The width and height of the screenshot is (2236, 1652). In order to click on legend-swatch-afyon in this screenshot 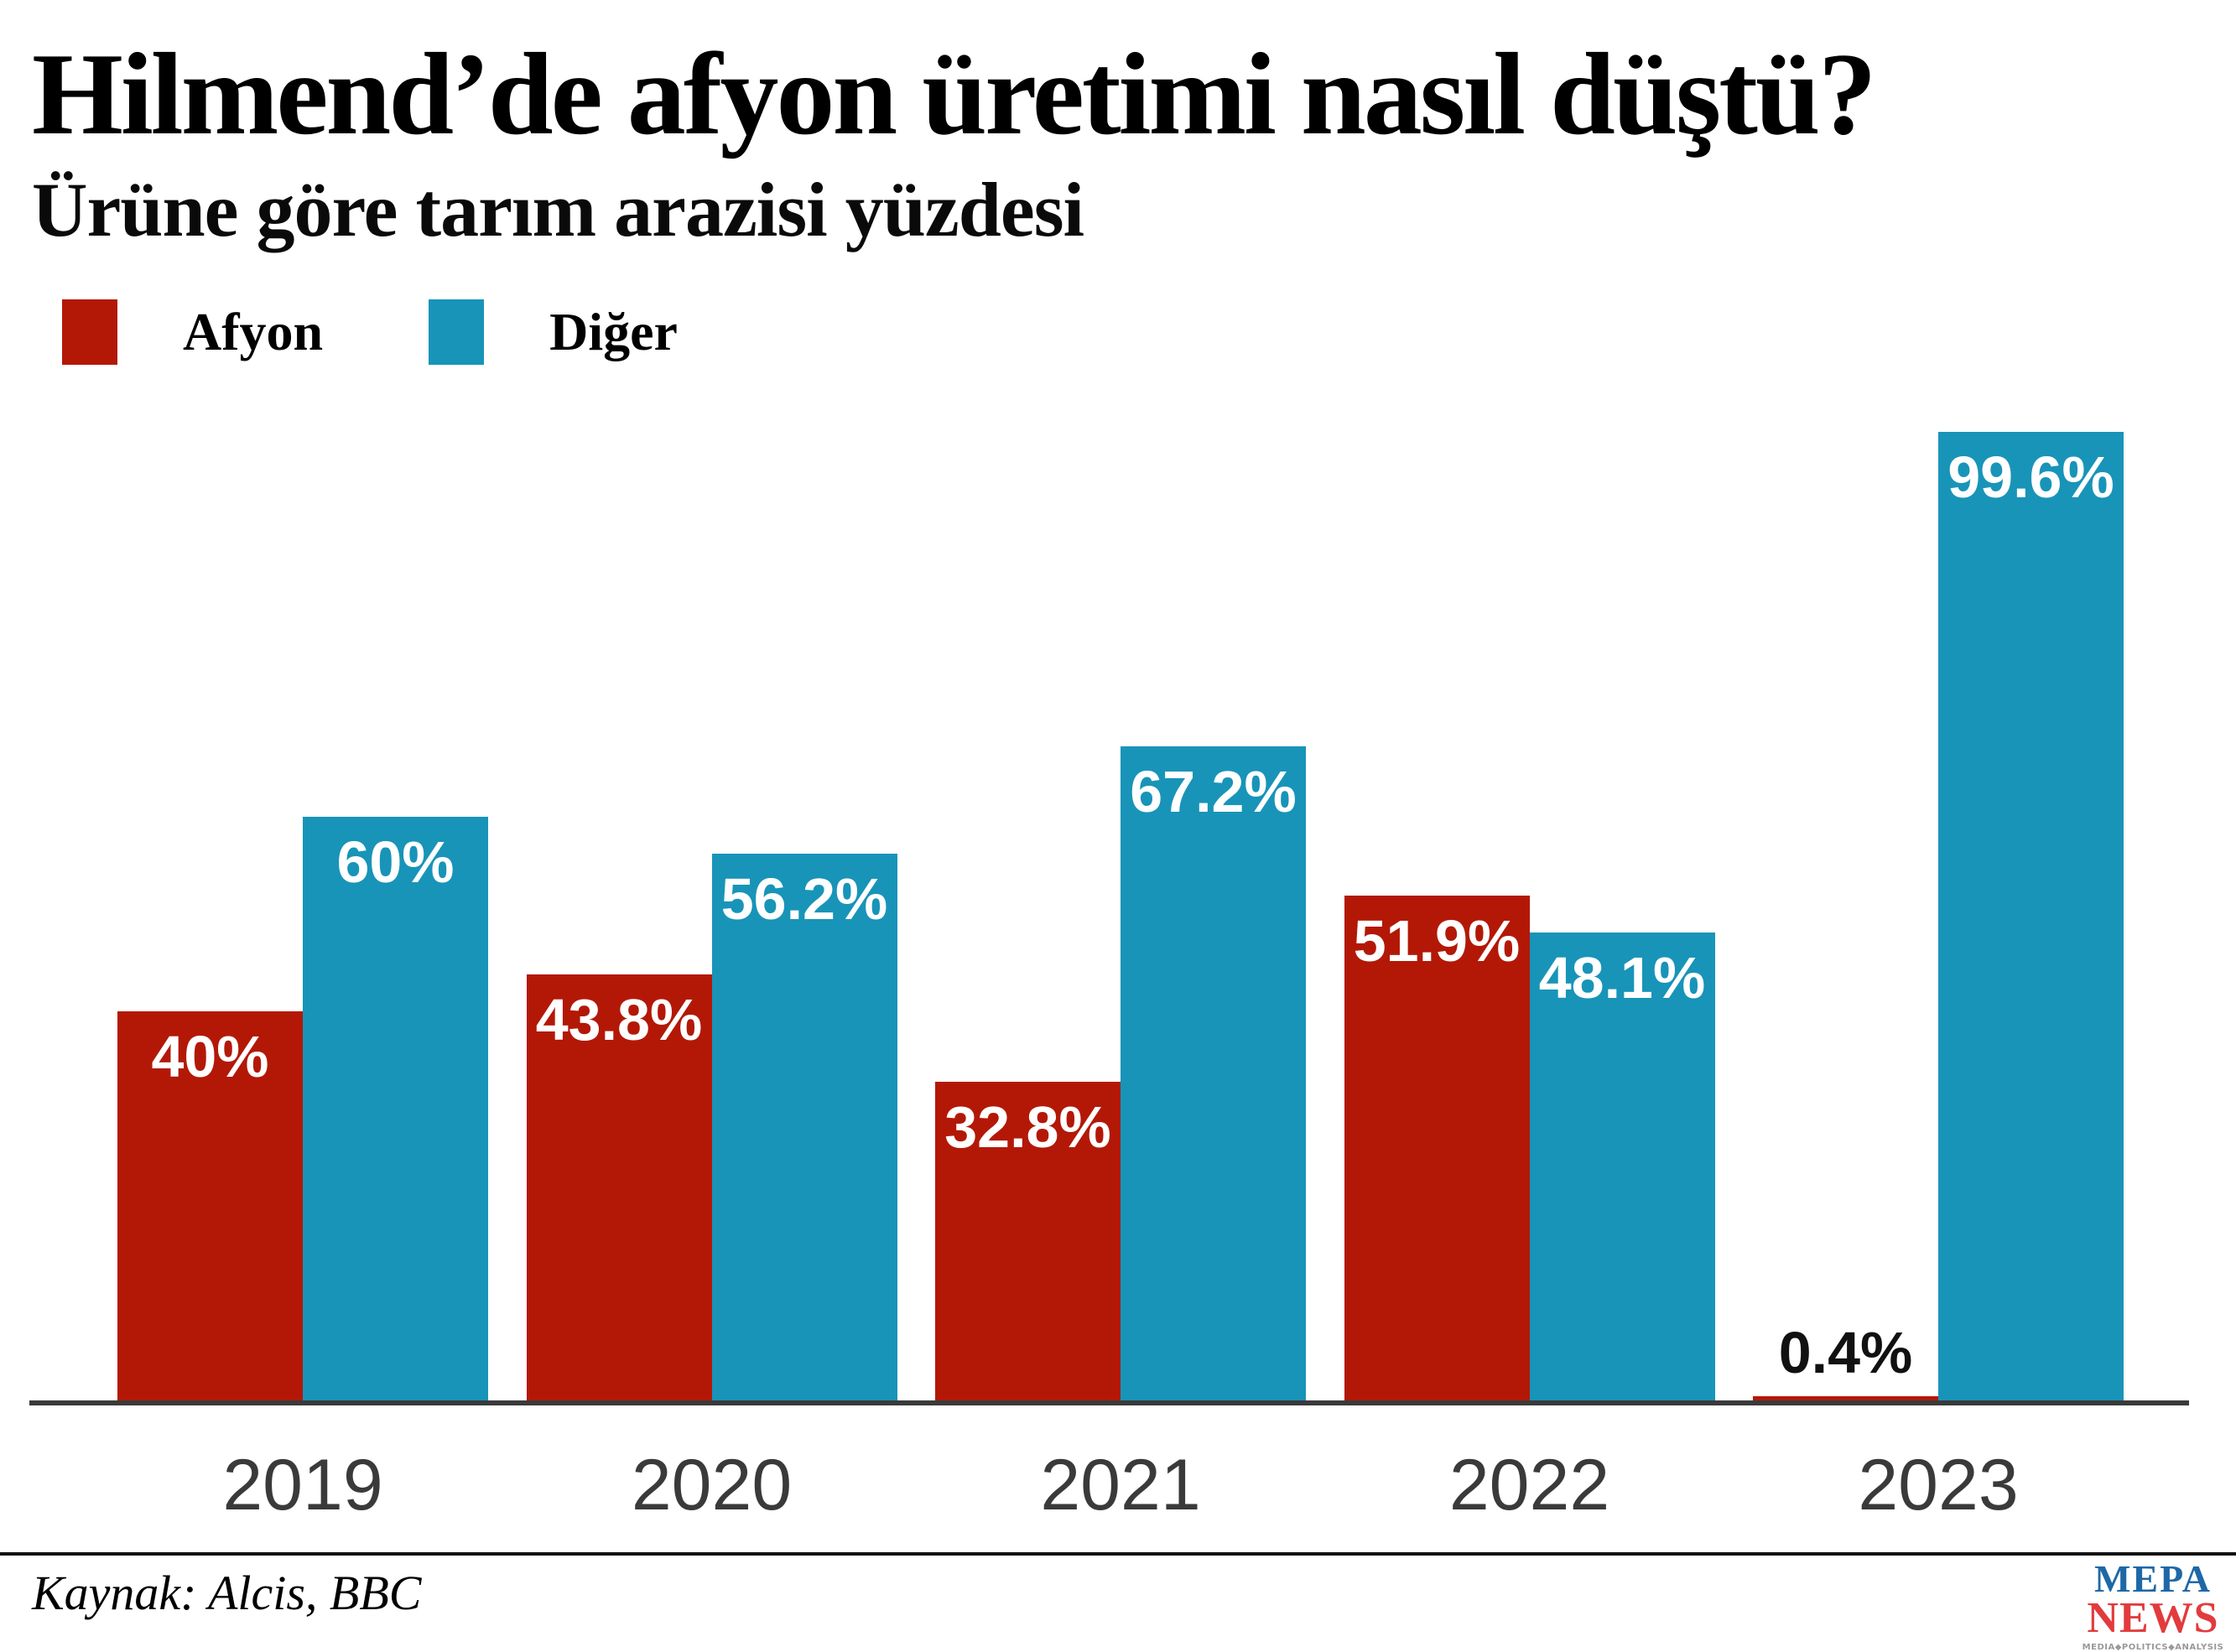, I will do `click(90, 332)`.